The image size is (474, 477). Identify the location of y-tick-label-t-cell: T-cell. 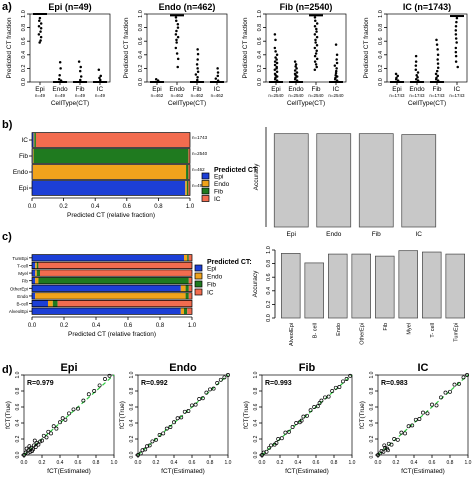
(22, 265).